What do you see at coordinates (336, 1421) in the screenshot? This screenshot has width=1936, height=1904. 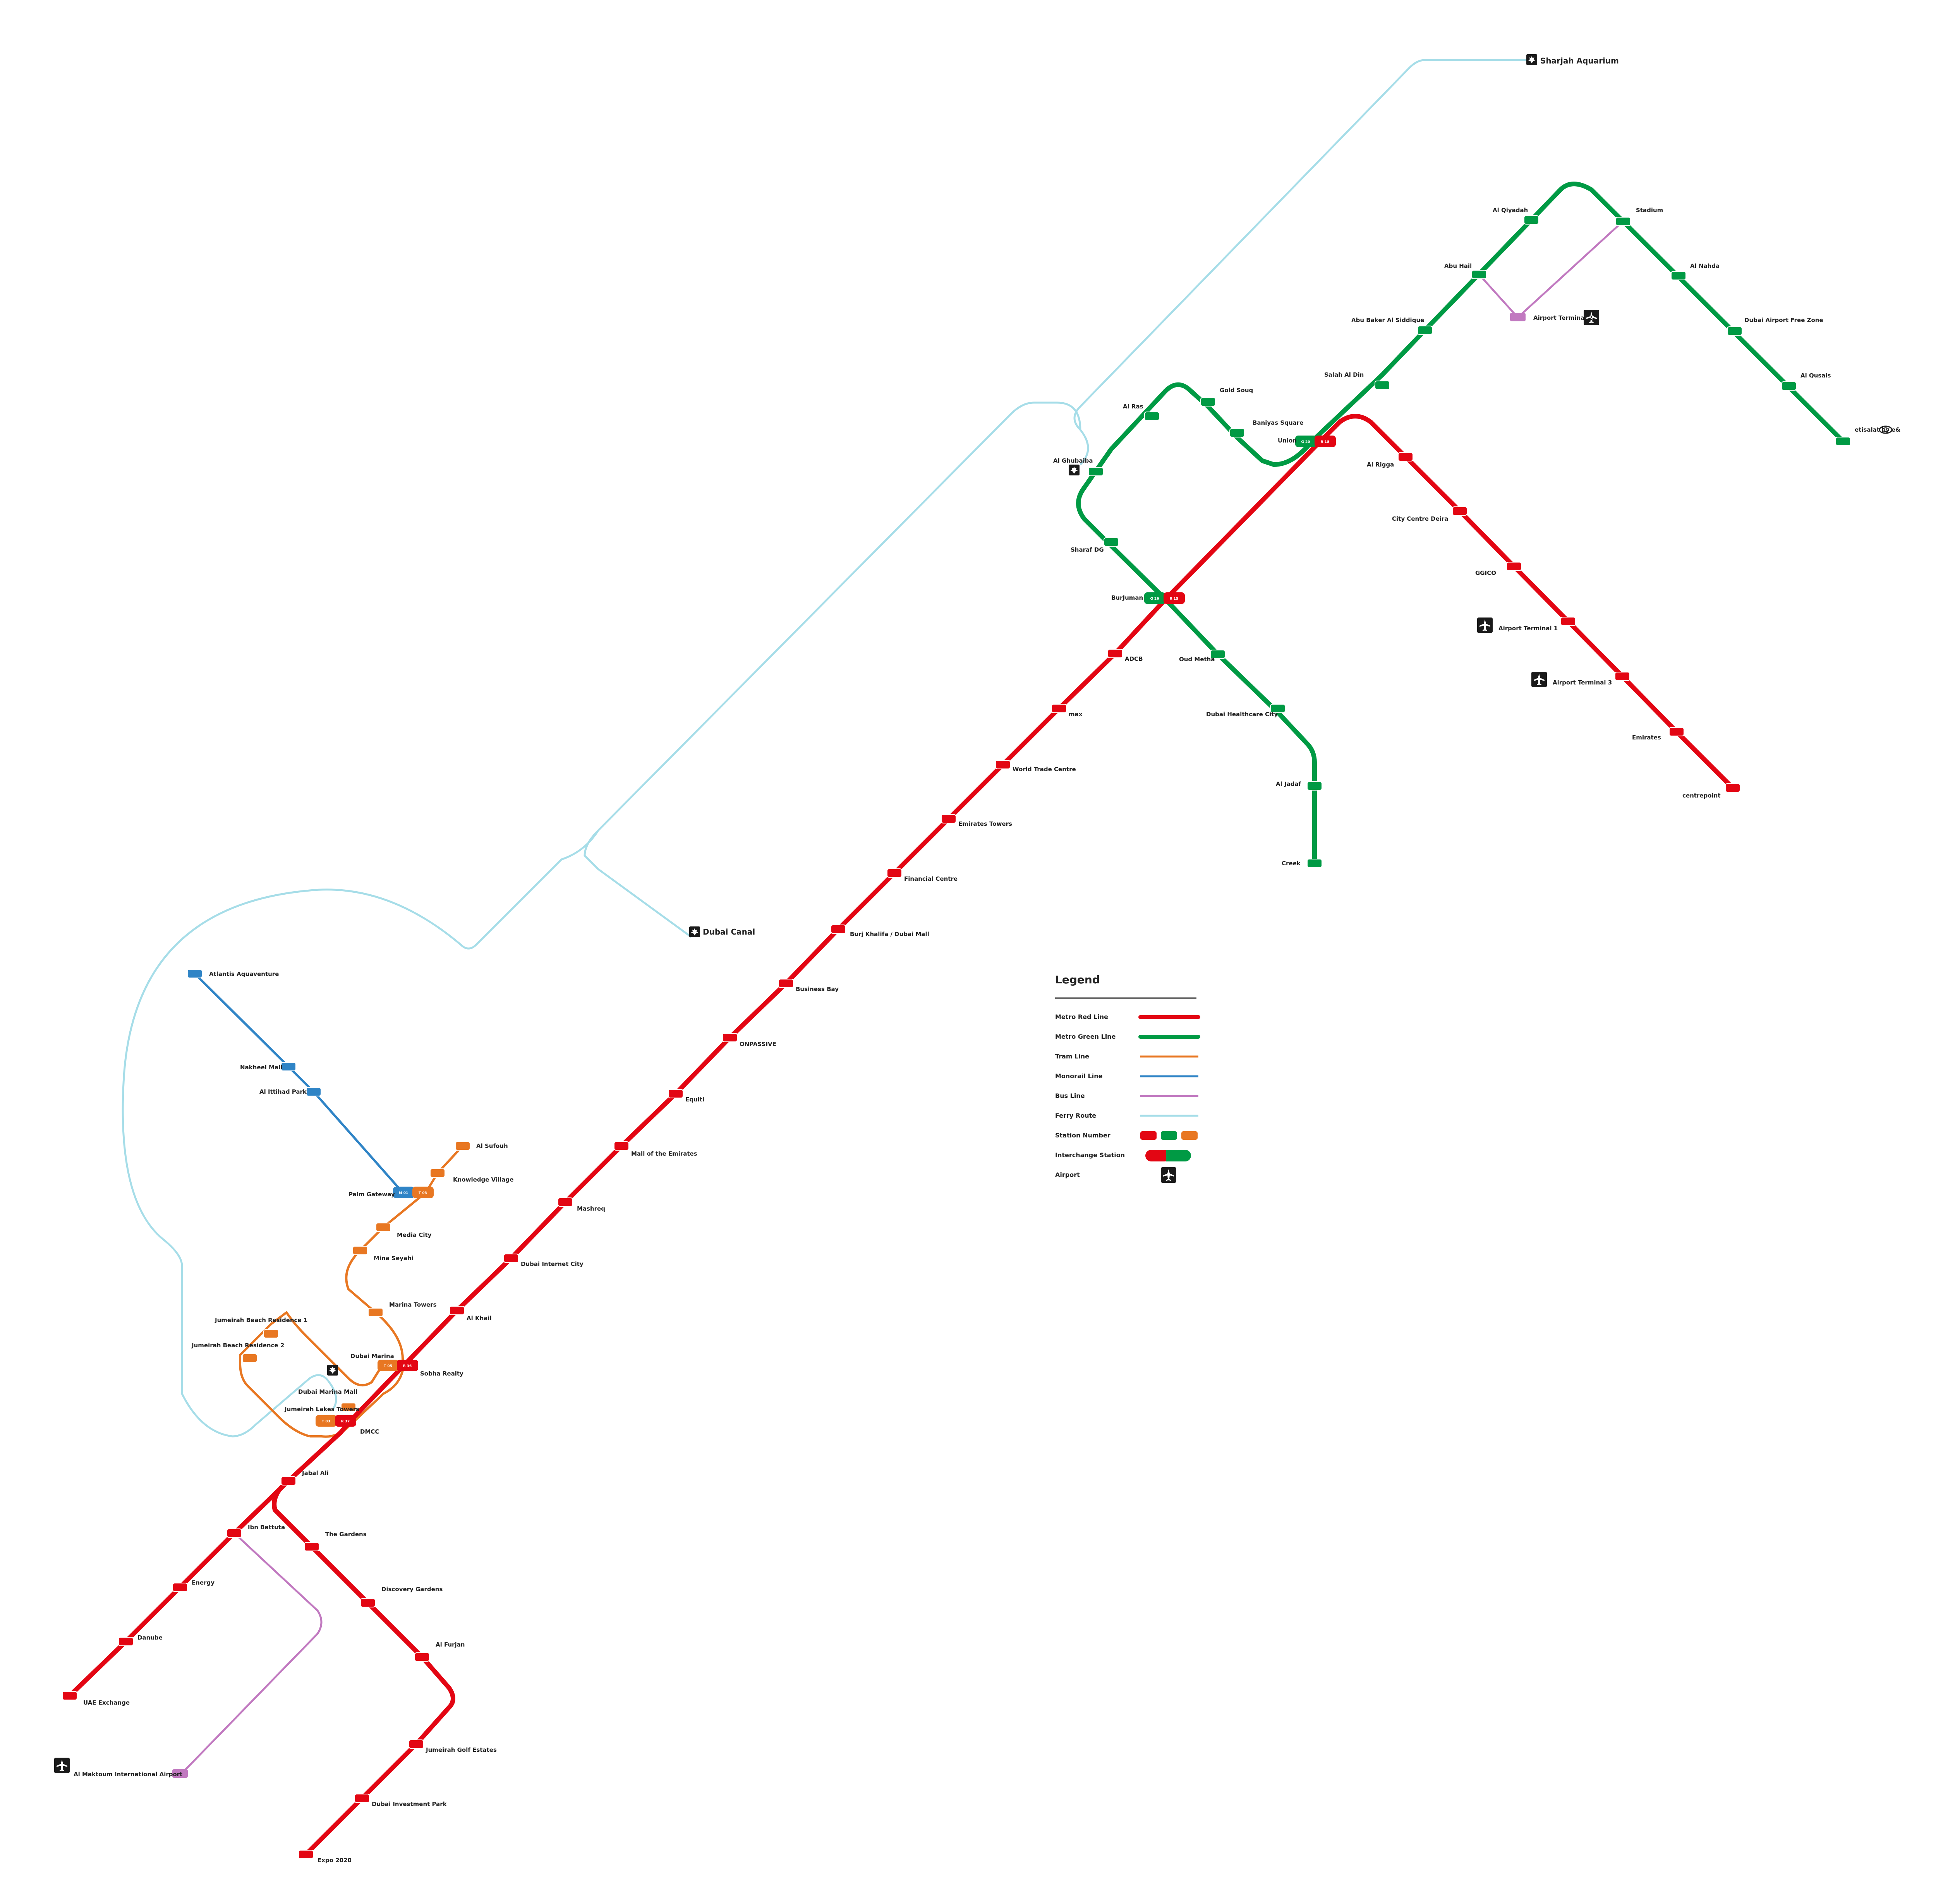 I see `interchange-dmcc: T 03 R 37` at bounding box center [336, 1421].